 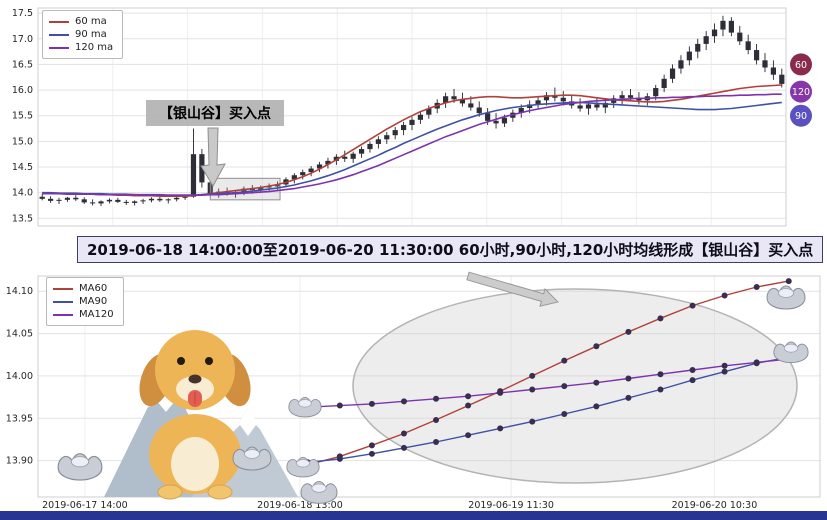 I want to click on axis-label: 15.0, so click(x=22, y=141).